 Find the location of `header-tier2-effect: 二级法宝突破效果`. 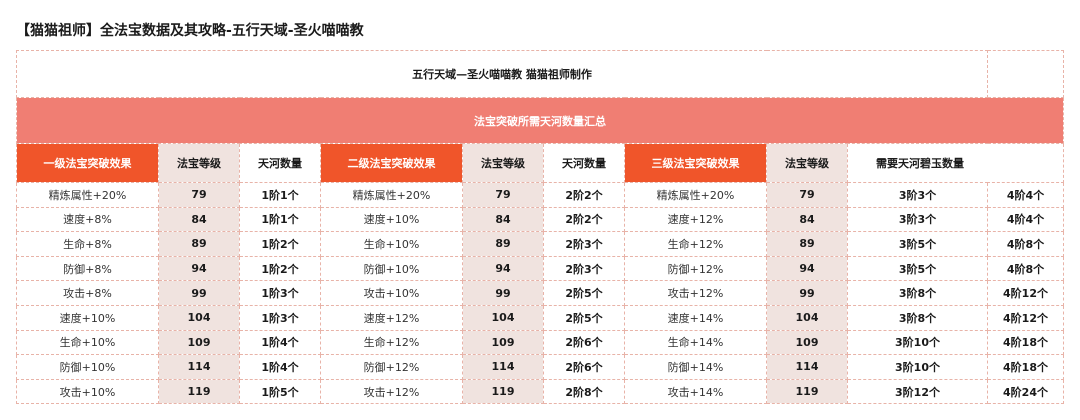

header-tier2-effect: 二级法宝突破效果 is located at coordinates (391, 163).